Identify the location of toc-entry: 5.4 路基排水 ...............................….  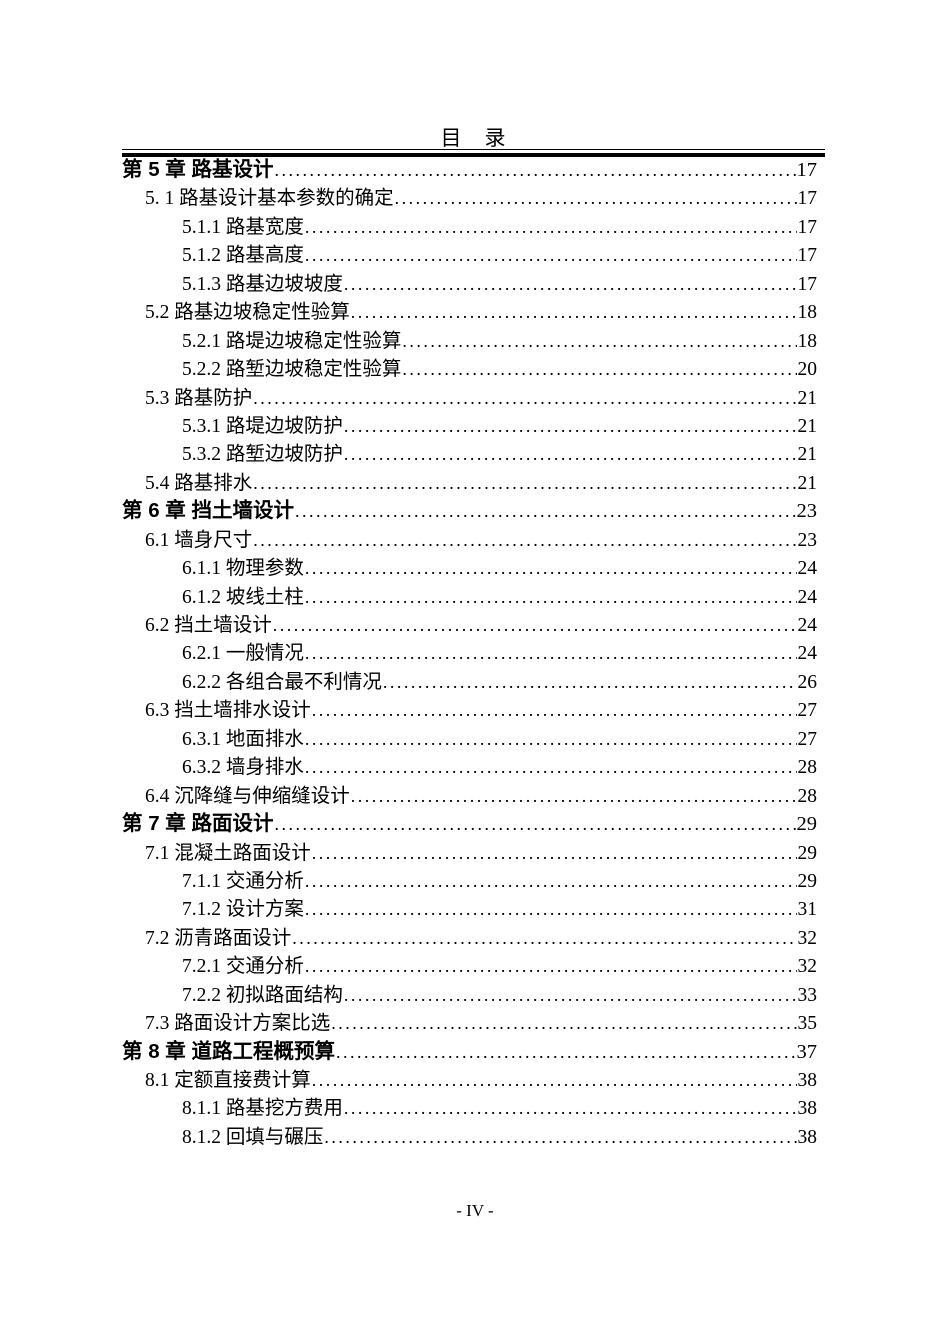
(473, 483).